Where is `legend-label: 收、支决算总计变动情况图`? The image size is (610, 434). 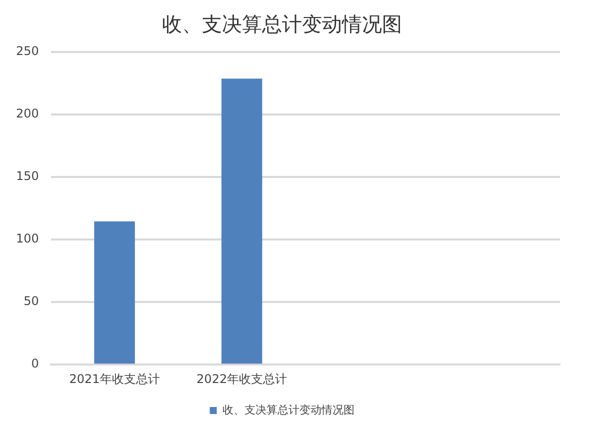 legend-label: 收、支决算总计变动情况图 is located at coordinates (288, 409).